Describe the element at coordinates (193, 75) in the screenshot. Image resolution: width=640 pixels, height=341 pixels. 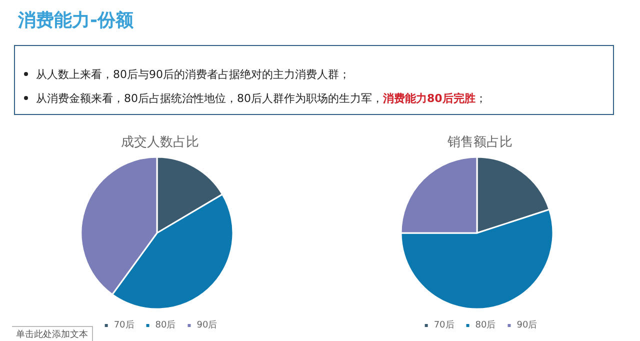
I see `text: 从人数上来看，80后与90后的消费者占据绝对的主力消费人群；` at that location.